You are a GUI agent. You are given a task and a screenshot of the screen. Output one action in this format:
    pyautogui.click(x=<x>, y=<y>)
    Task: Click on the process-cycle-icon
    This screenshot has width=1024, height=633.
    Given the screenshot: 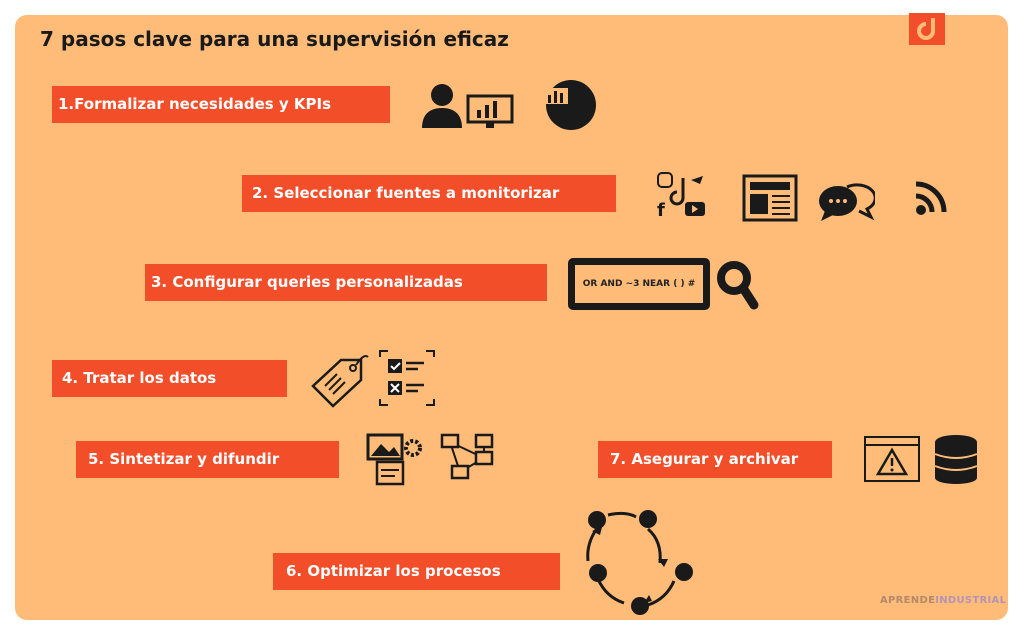 What is the action you would take?
    pyautogui.click(x=639, y=562)
    